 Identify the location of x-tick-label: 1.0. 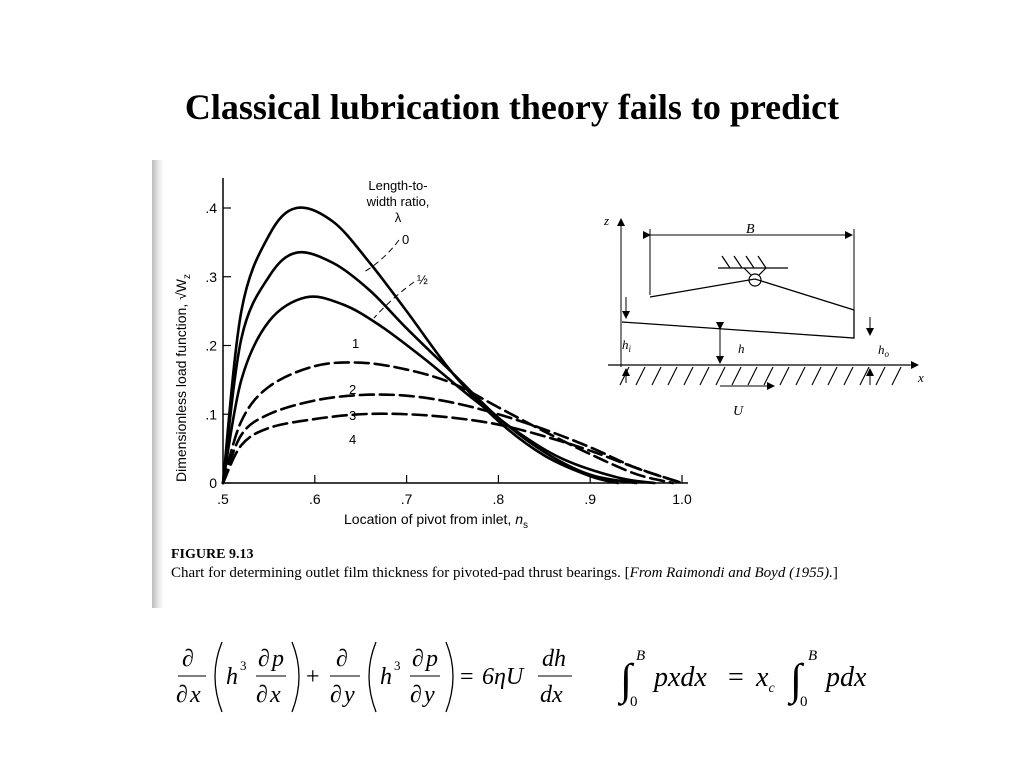
(682, 499).